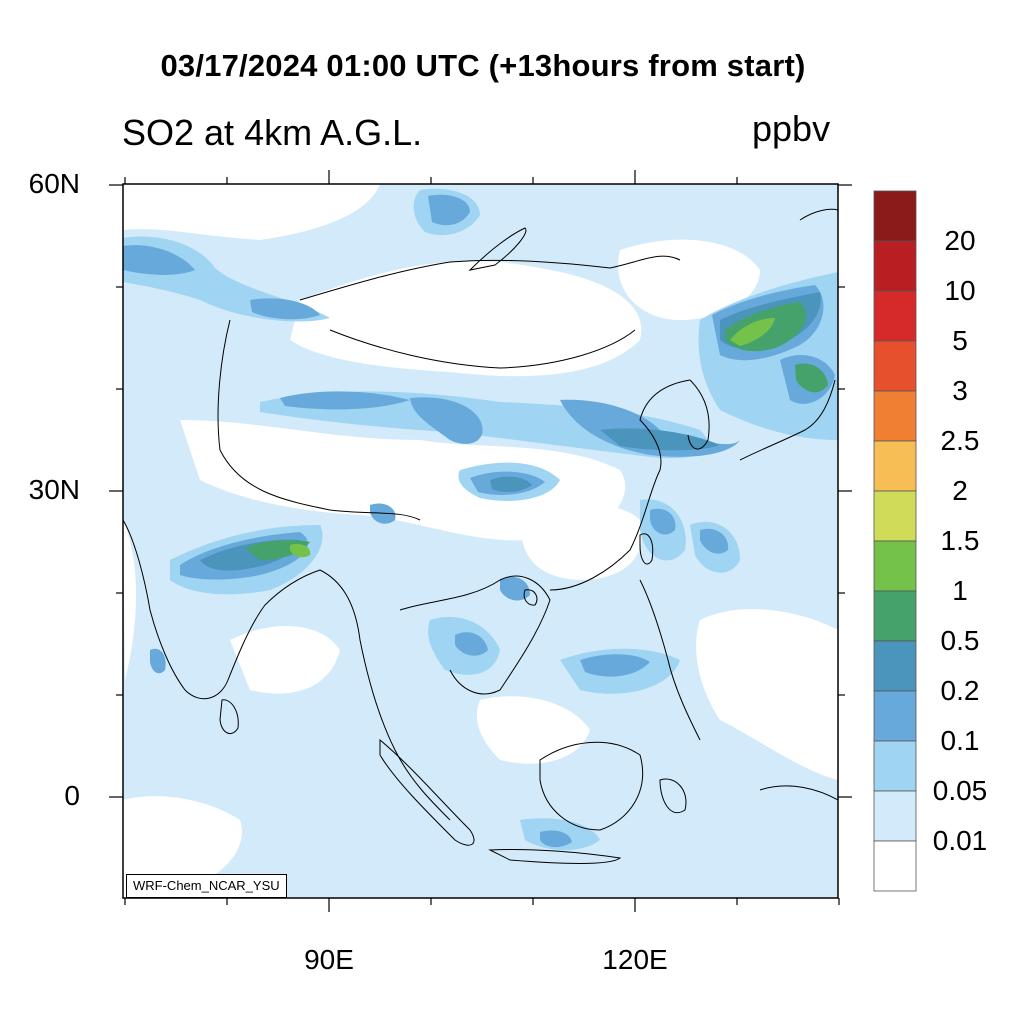 The height and width of the screenshot is (1024, 1024). Describe the element at coordinates (752, 332) in the screenshot. I see `hotspot-manchuria-peak` at that location.